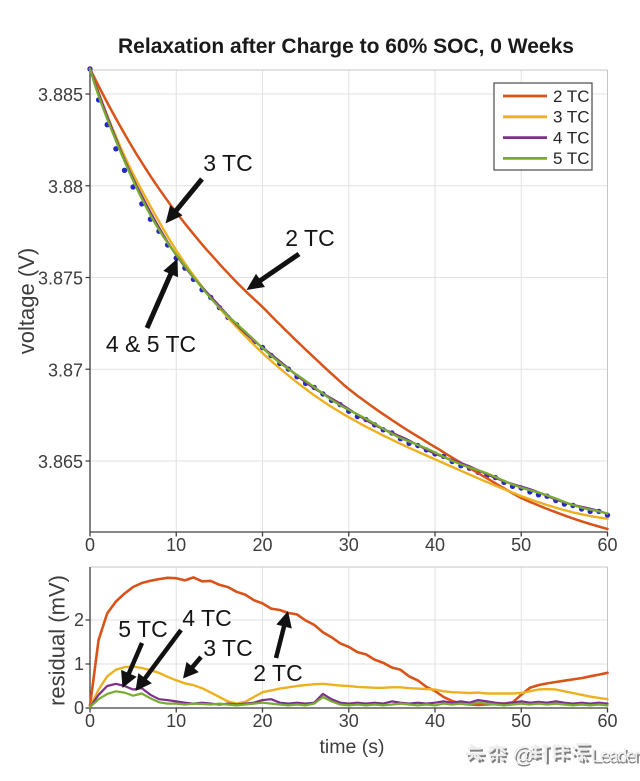 The width and height of the screenshot is (640, 781). What do you see at coordinates (65, 370) in the screenshot?
I see `svg-text: 3.87` at bounding box center [65, 370].